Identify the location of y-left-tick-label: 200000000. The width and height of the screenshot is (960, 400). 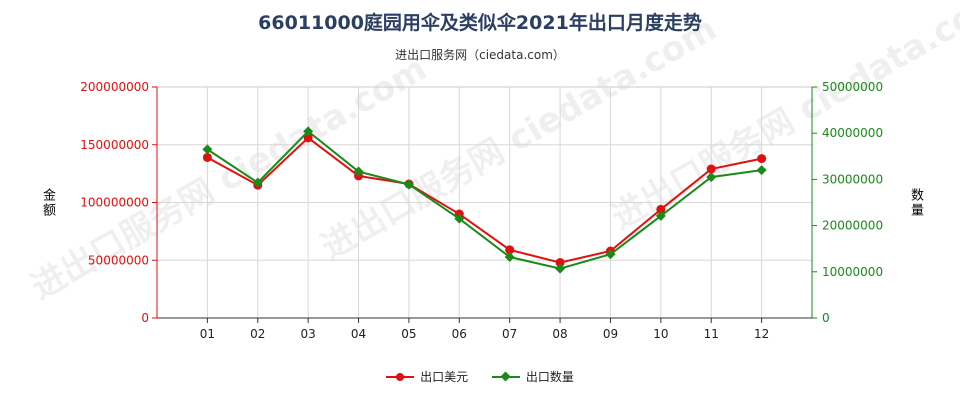
(114, 87).